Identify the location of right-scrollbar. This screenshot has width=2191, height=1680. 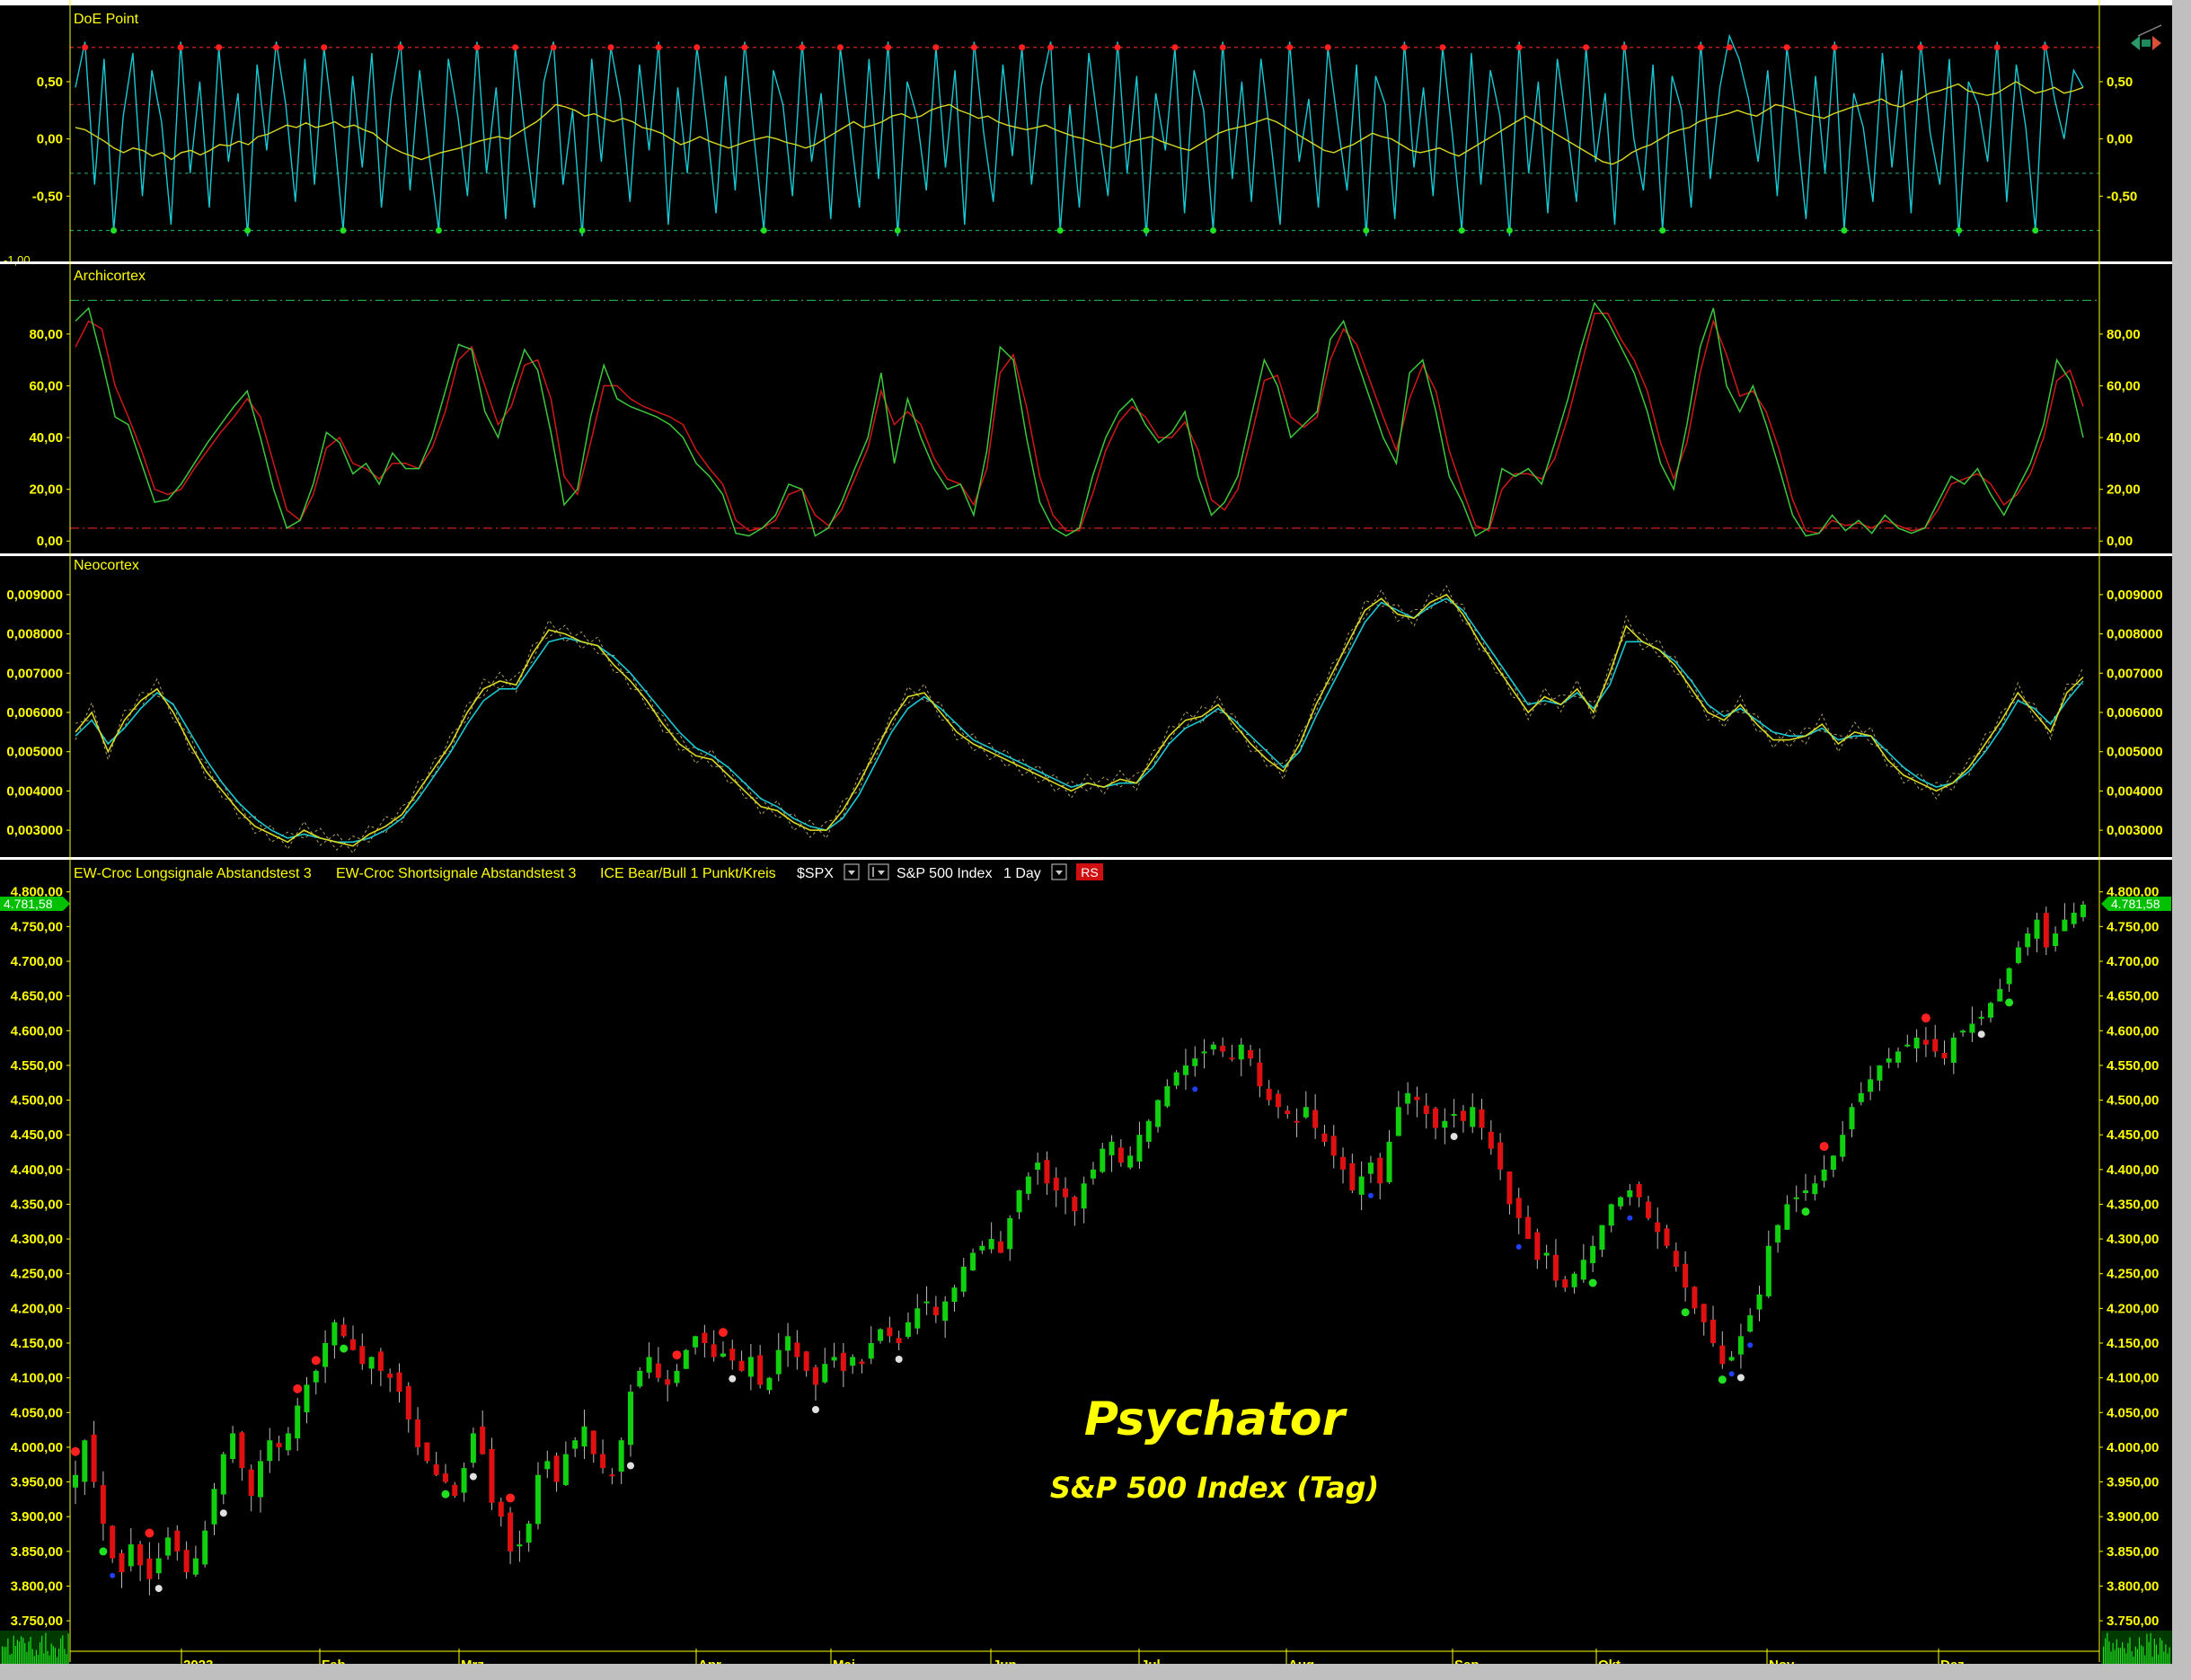
(2181, 840).